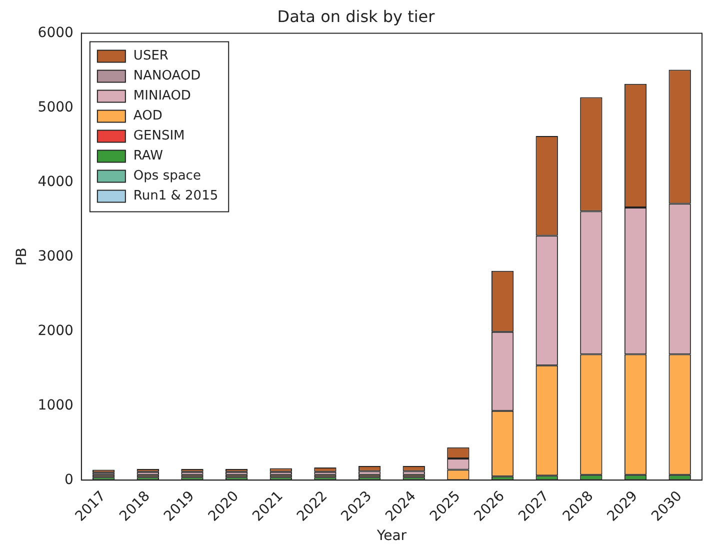 This screenshot has height=549, width=710. Describe the element at coordinates (159, 136) in the screenshot. I see `legend-label: GENSIM` at that location.